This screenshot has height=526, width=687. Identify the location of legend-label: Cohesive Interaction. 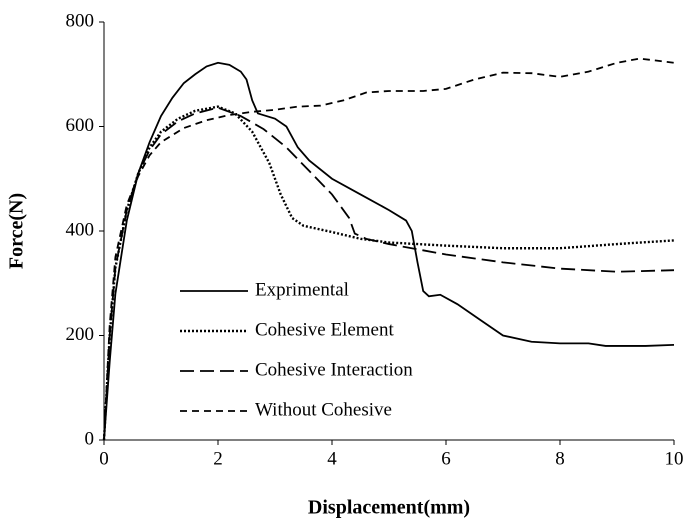
(334, 369).